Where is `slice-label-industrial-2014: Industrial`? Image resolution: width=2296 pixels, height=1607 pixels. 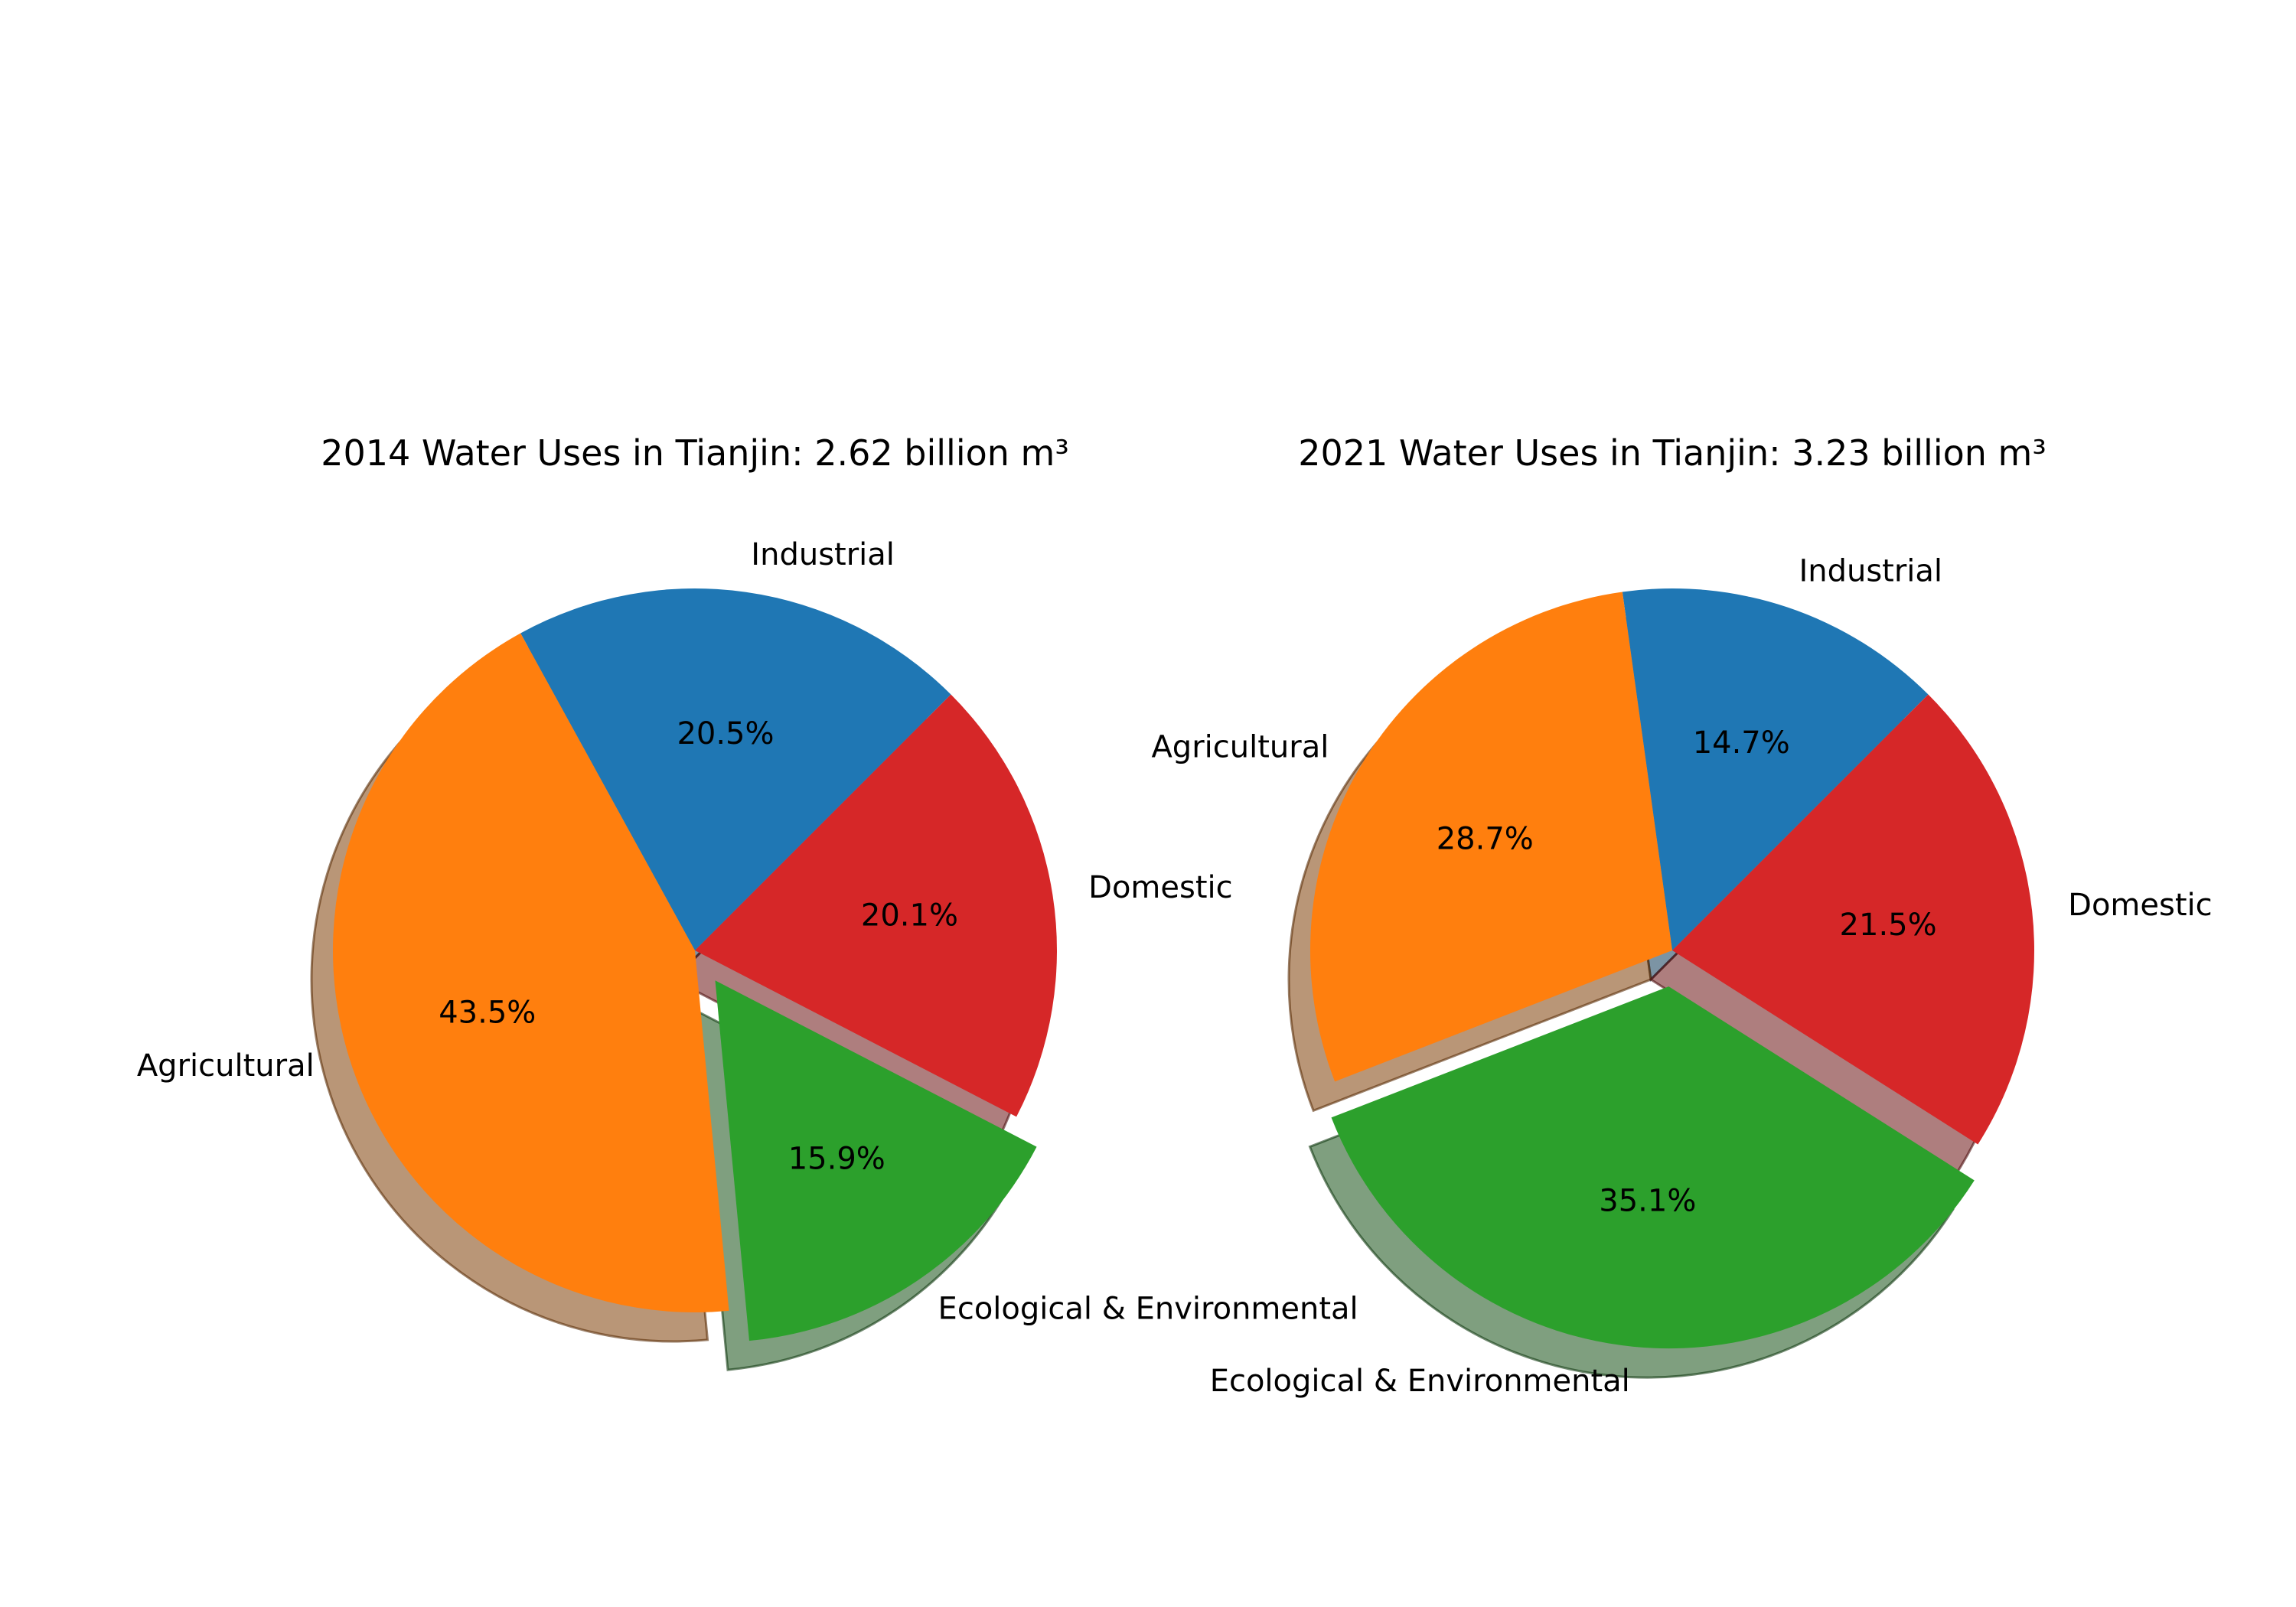
slice-label-industrial-2014: Industrial is located at coordinates (823, 554).